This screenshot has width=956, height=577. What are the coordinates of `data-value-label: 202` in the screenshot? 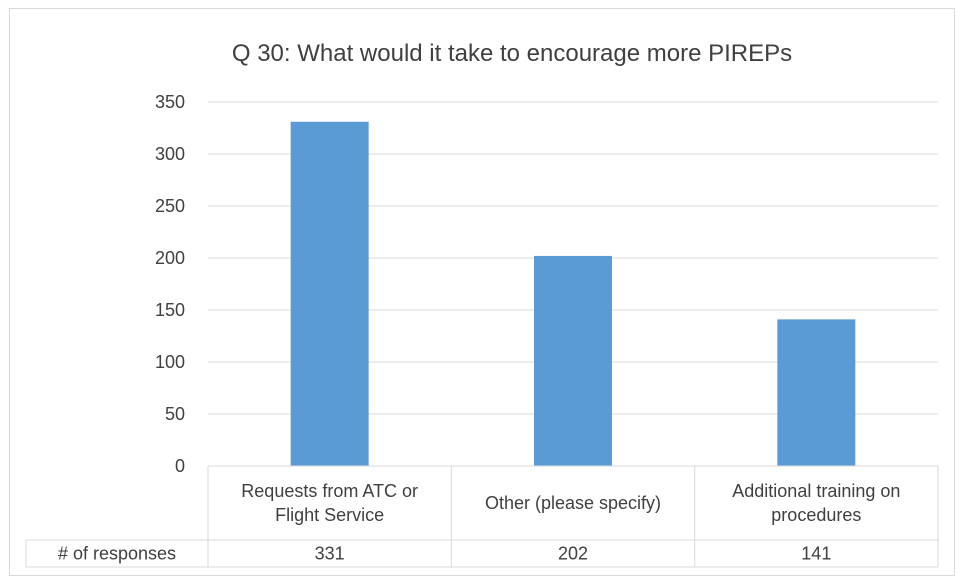 It's located at (573, 554).